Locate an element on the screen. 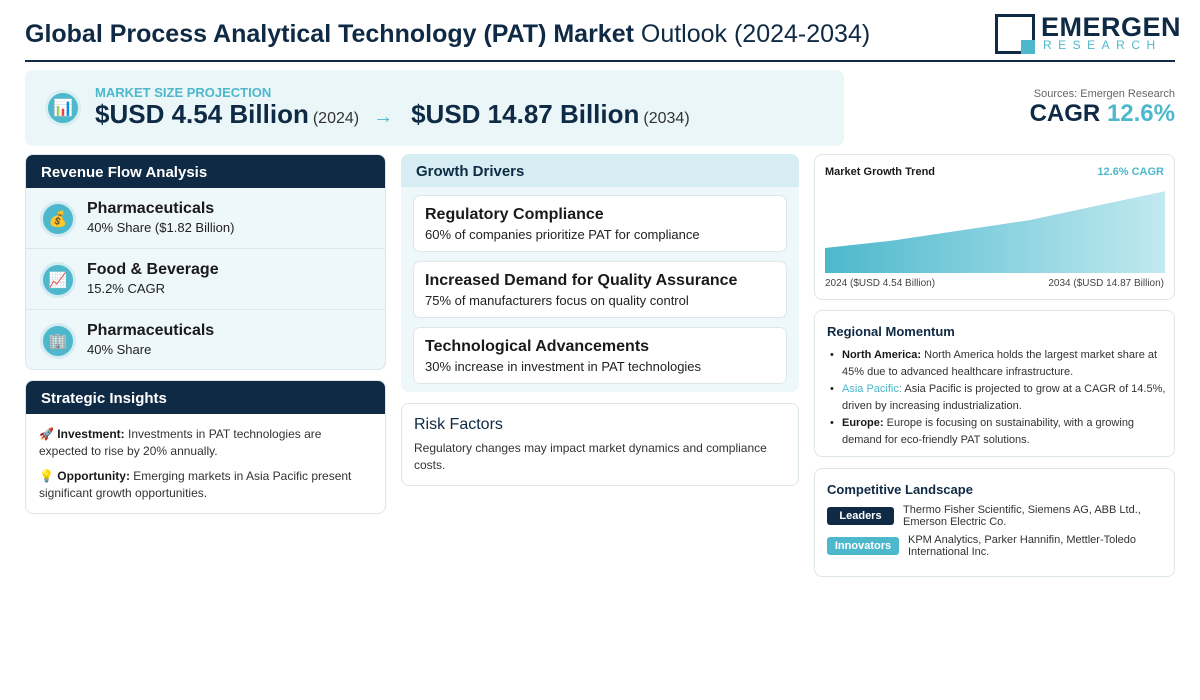  year-start: (2024) is located at coordinates (336, 118).